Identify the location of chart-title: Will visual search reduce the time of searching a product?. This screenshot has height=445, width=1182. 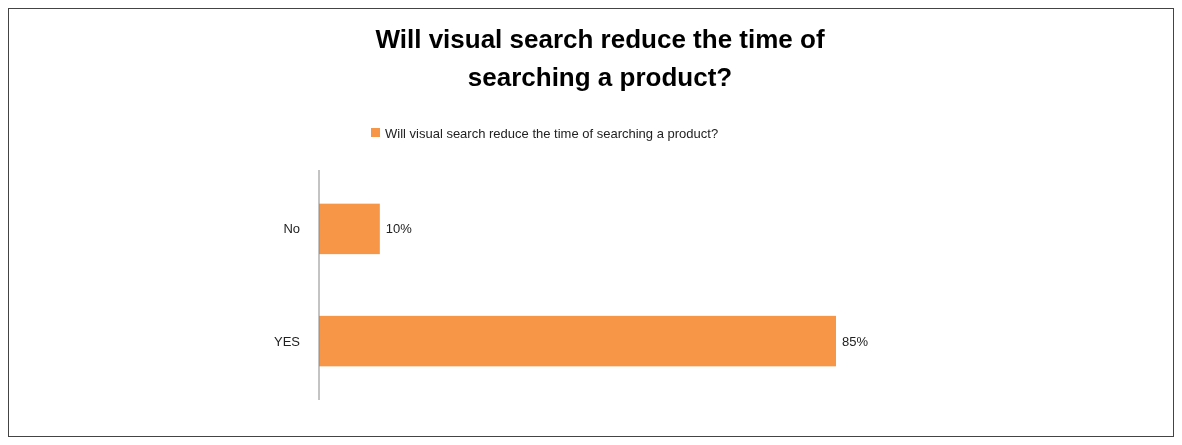
(600, 58).